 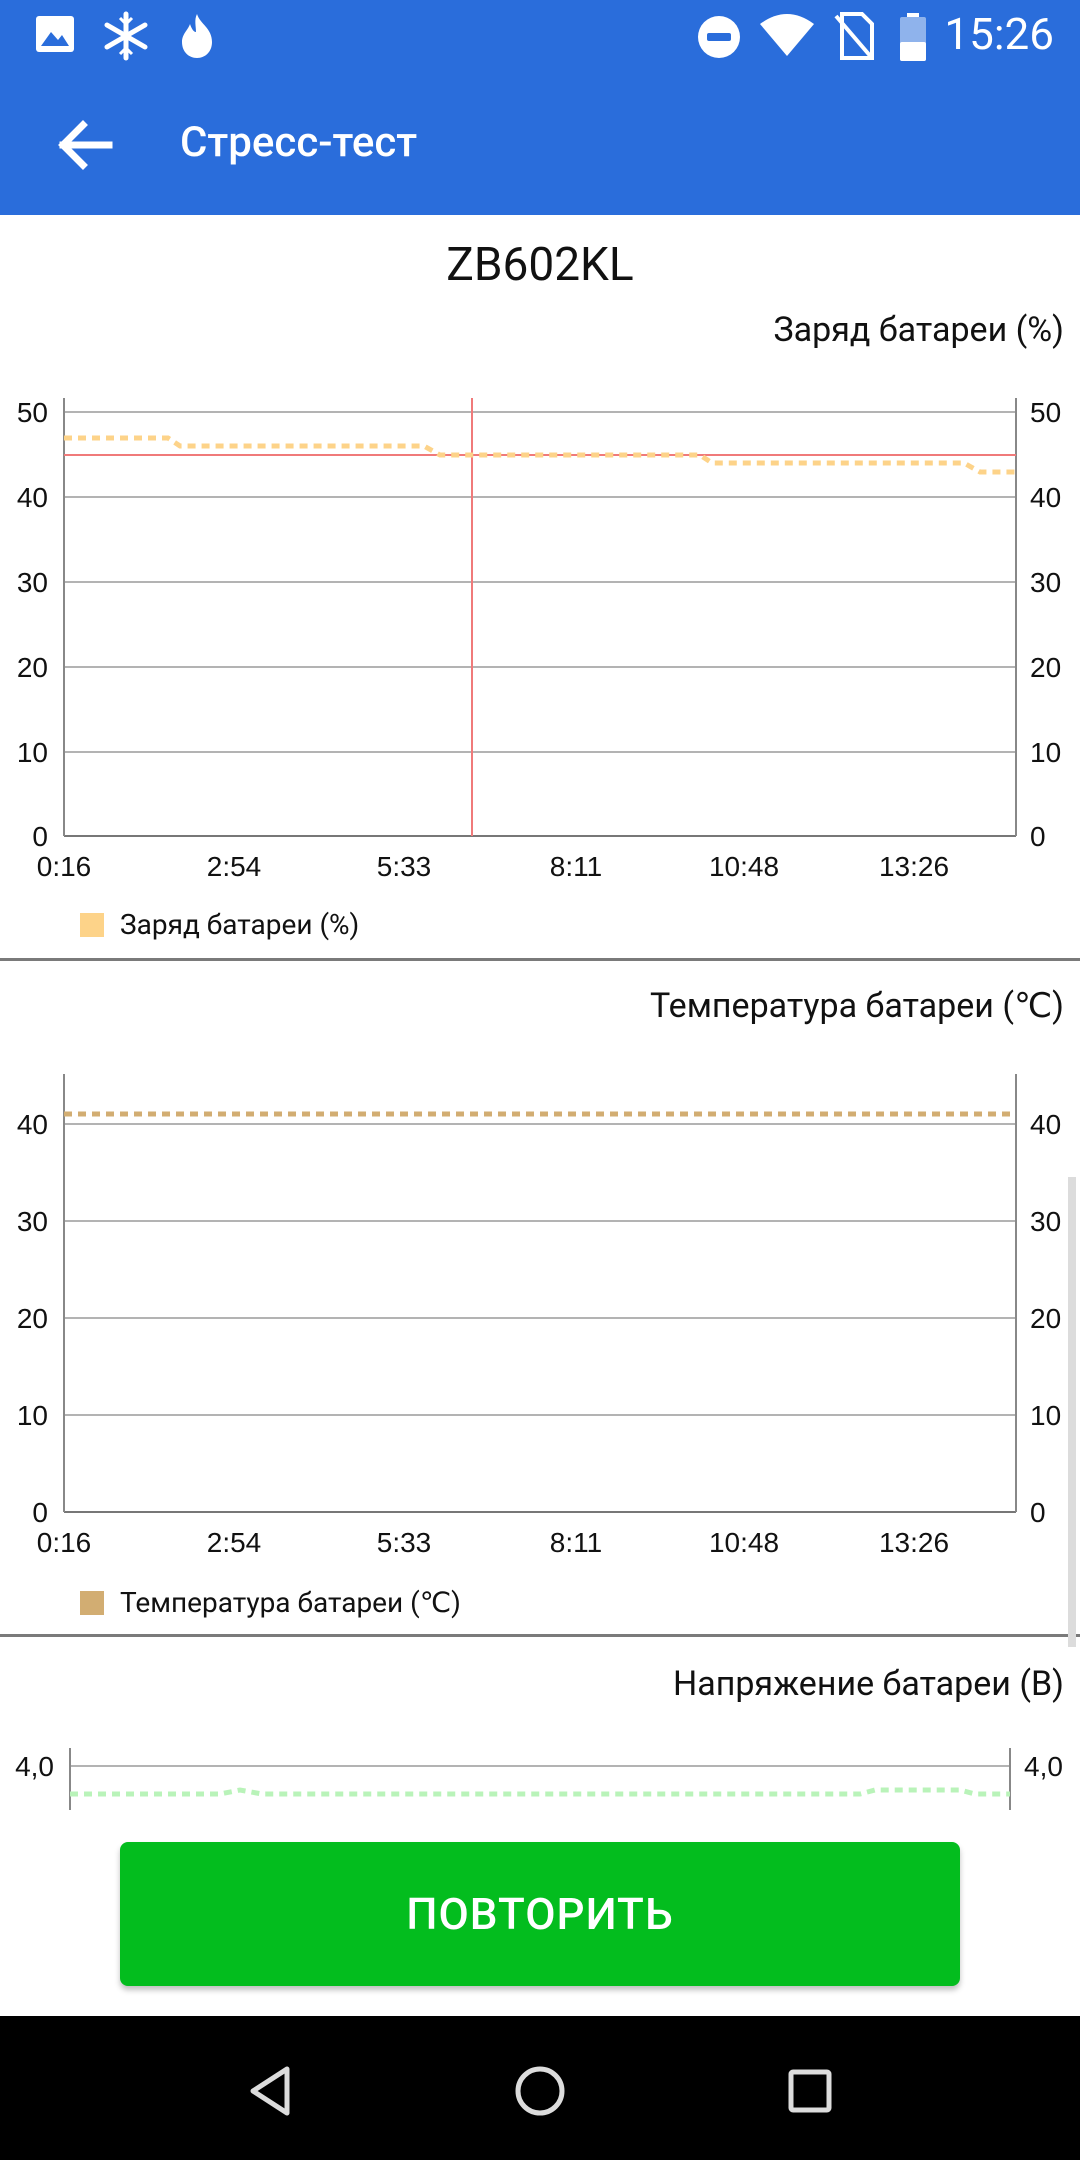 I want to click on wifi-icon, so click(x=787, y=38).